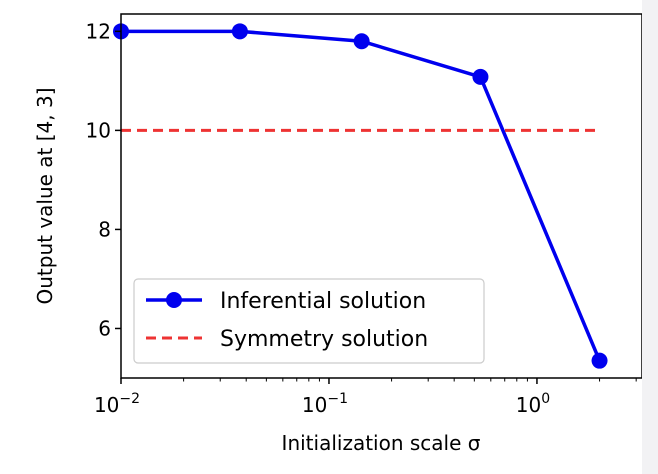 This screenshot has height=474, width=658. What do you see at coordinates (365, 397) in the screenshot?
I see `x-axis: 10⁻² 10⁻¹ 10⁰` at bounding box center [365, 397].